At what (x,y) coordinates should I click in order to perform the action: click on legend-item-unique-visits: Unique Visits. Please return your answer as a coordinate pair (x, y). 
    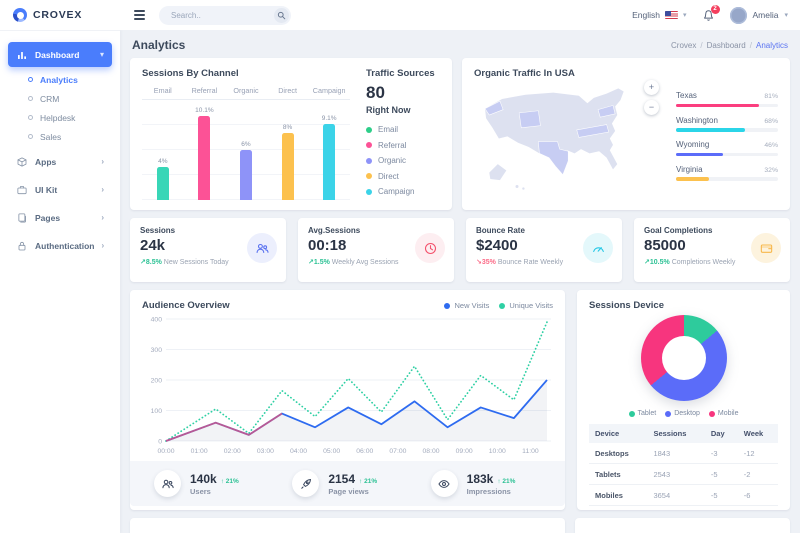
    Looking at the image, I should click on (526, 305).